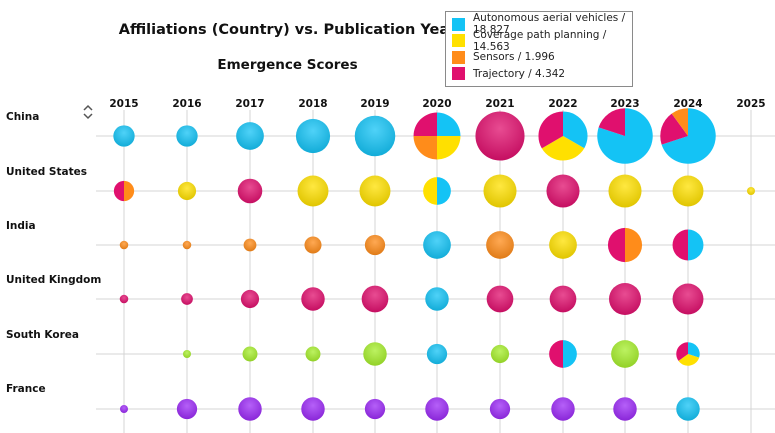 Image resolution: width=775 pixels, height=433 pixels. Describe the element at coordinates (539, 41) in the screenshot. I see `legend-item-coverage-path-planning: Coverage path planning / 14.563` at that location.